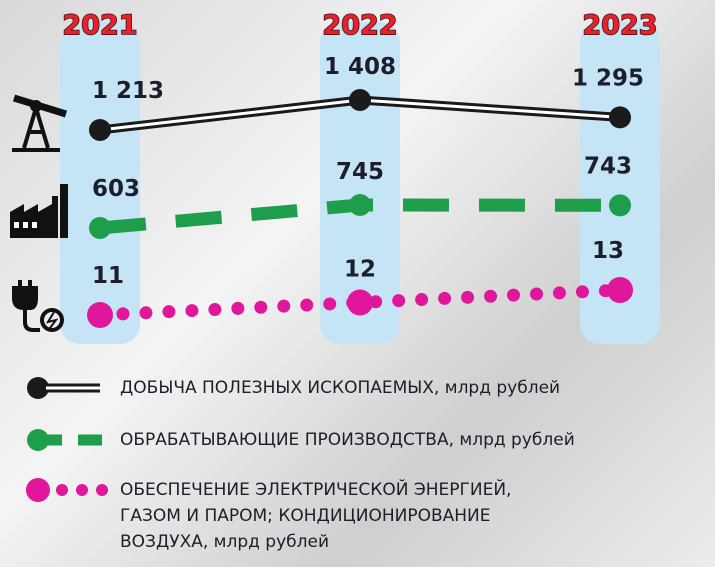 The width and height of the screenshot is (715, 567). Describe the element at coordinates (347, 440) in the screenshot. I see `legend-label: ОБРАБАТЫВАЮЩИЕ ПРОИЗВОДСТВА, млрд рублей` at that location.